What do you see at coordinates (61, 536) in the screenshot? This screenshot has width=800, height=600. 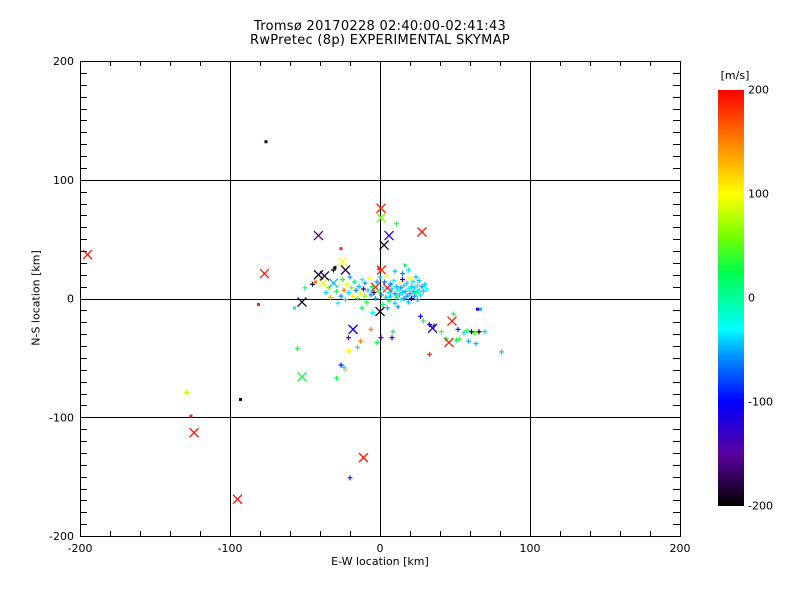 I see `y-axis-tick-label: -200` at bounding box center [61, 536].